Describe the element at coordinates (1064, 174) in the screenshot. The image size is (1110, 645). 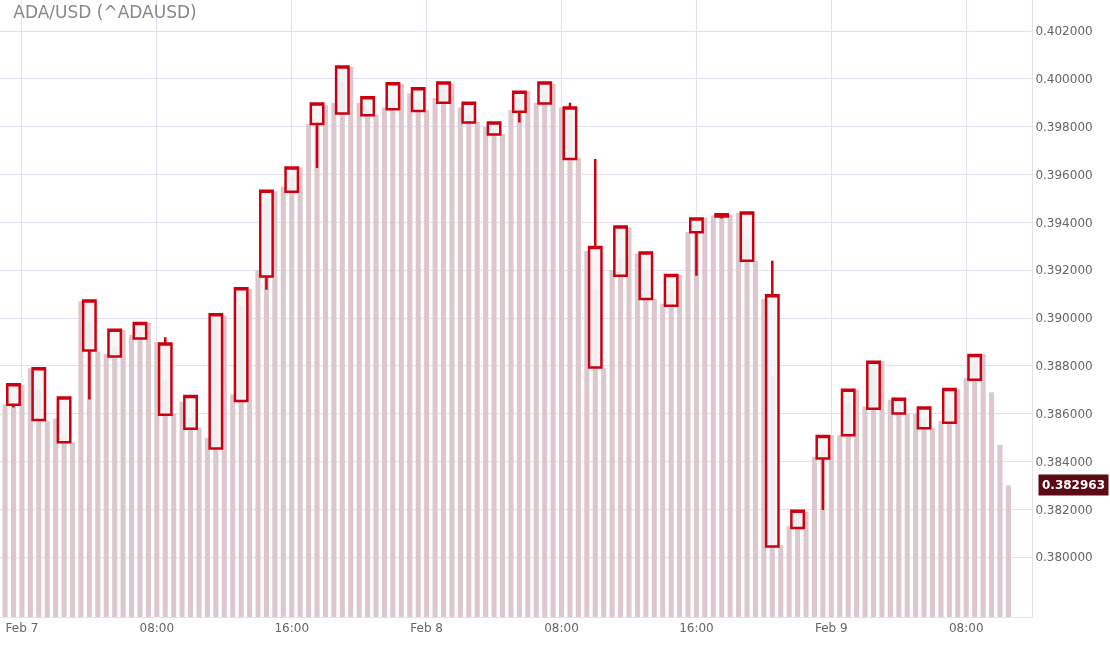
I see `y-tick-label: 0.396000` at that location.